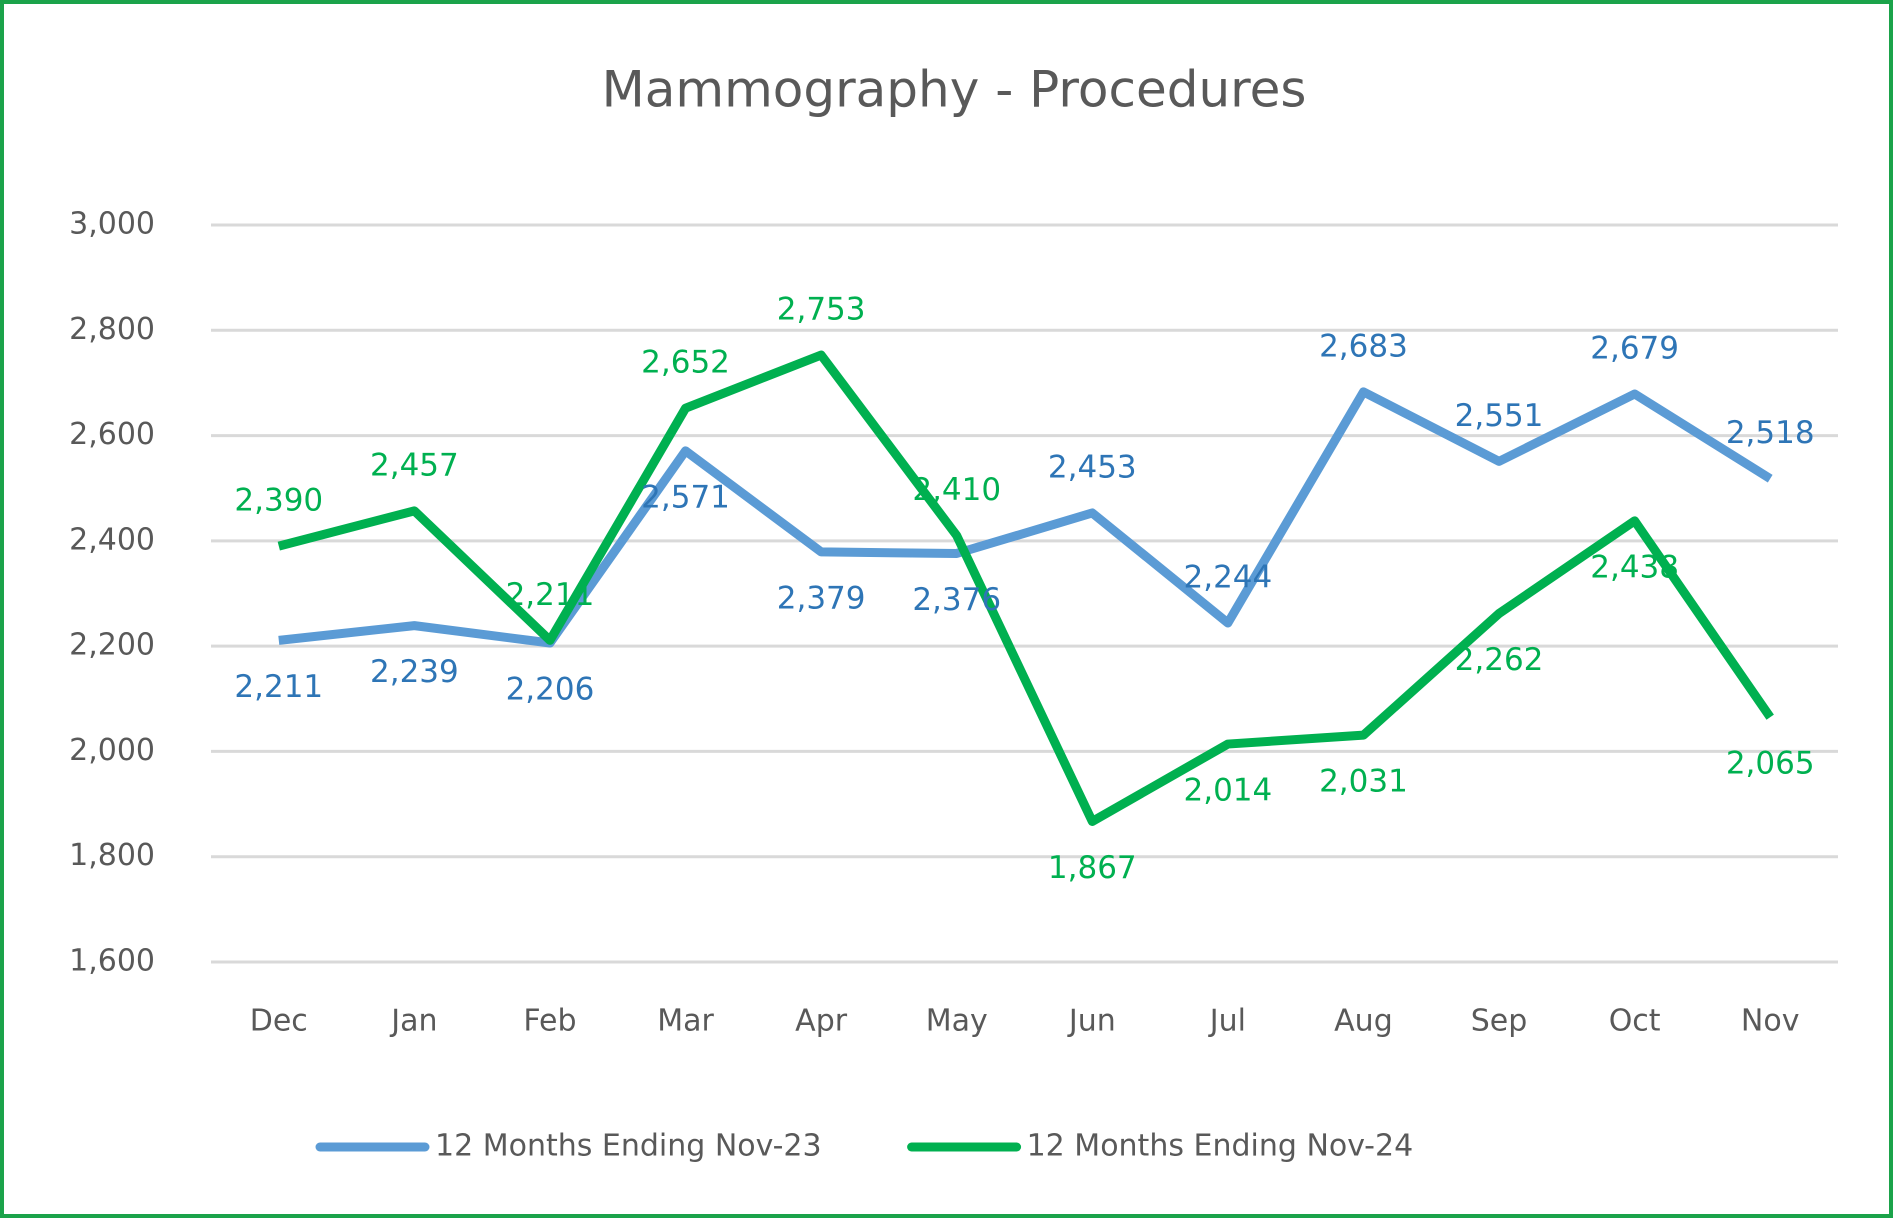  What do you see at coordinates (1499, 416) in the screenshot?
I see `data-label: 2,551` at bounding box center [1499, 416].